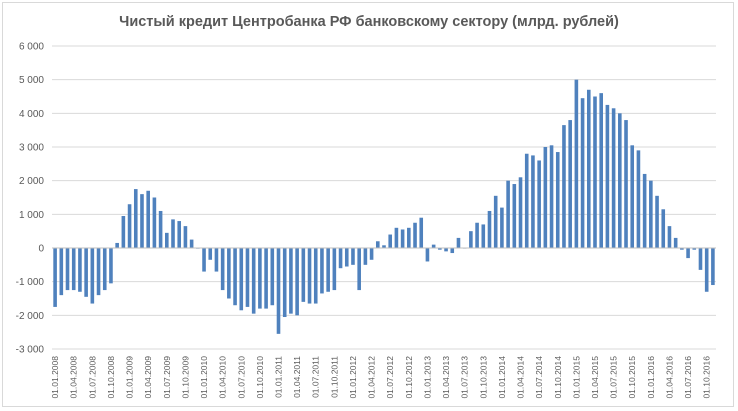 This screenshot has height=411, width=738. Describe the element at coordinates (30, 350) in the screenshot. I see `y-tick-label: -3 000` at that location.